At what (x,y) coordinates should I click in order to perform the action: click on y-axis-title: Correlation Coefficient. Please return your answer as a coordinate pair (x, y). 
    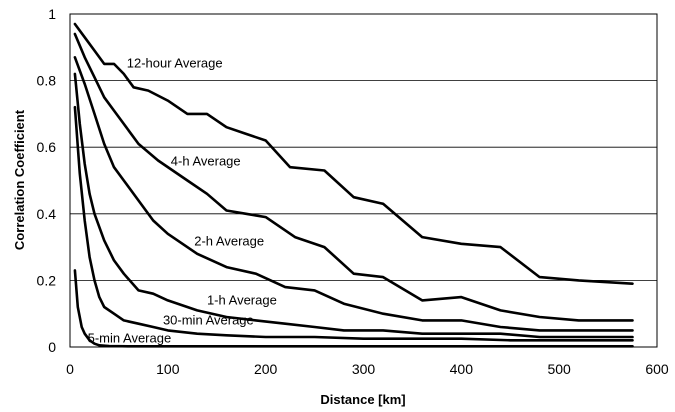
    Looking at the image, I should click on (19, 179).